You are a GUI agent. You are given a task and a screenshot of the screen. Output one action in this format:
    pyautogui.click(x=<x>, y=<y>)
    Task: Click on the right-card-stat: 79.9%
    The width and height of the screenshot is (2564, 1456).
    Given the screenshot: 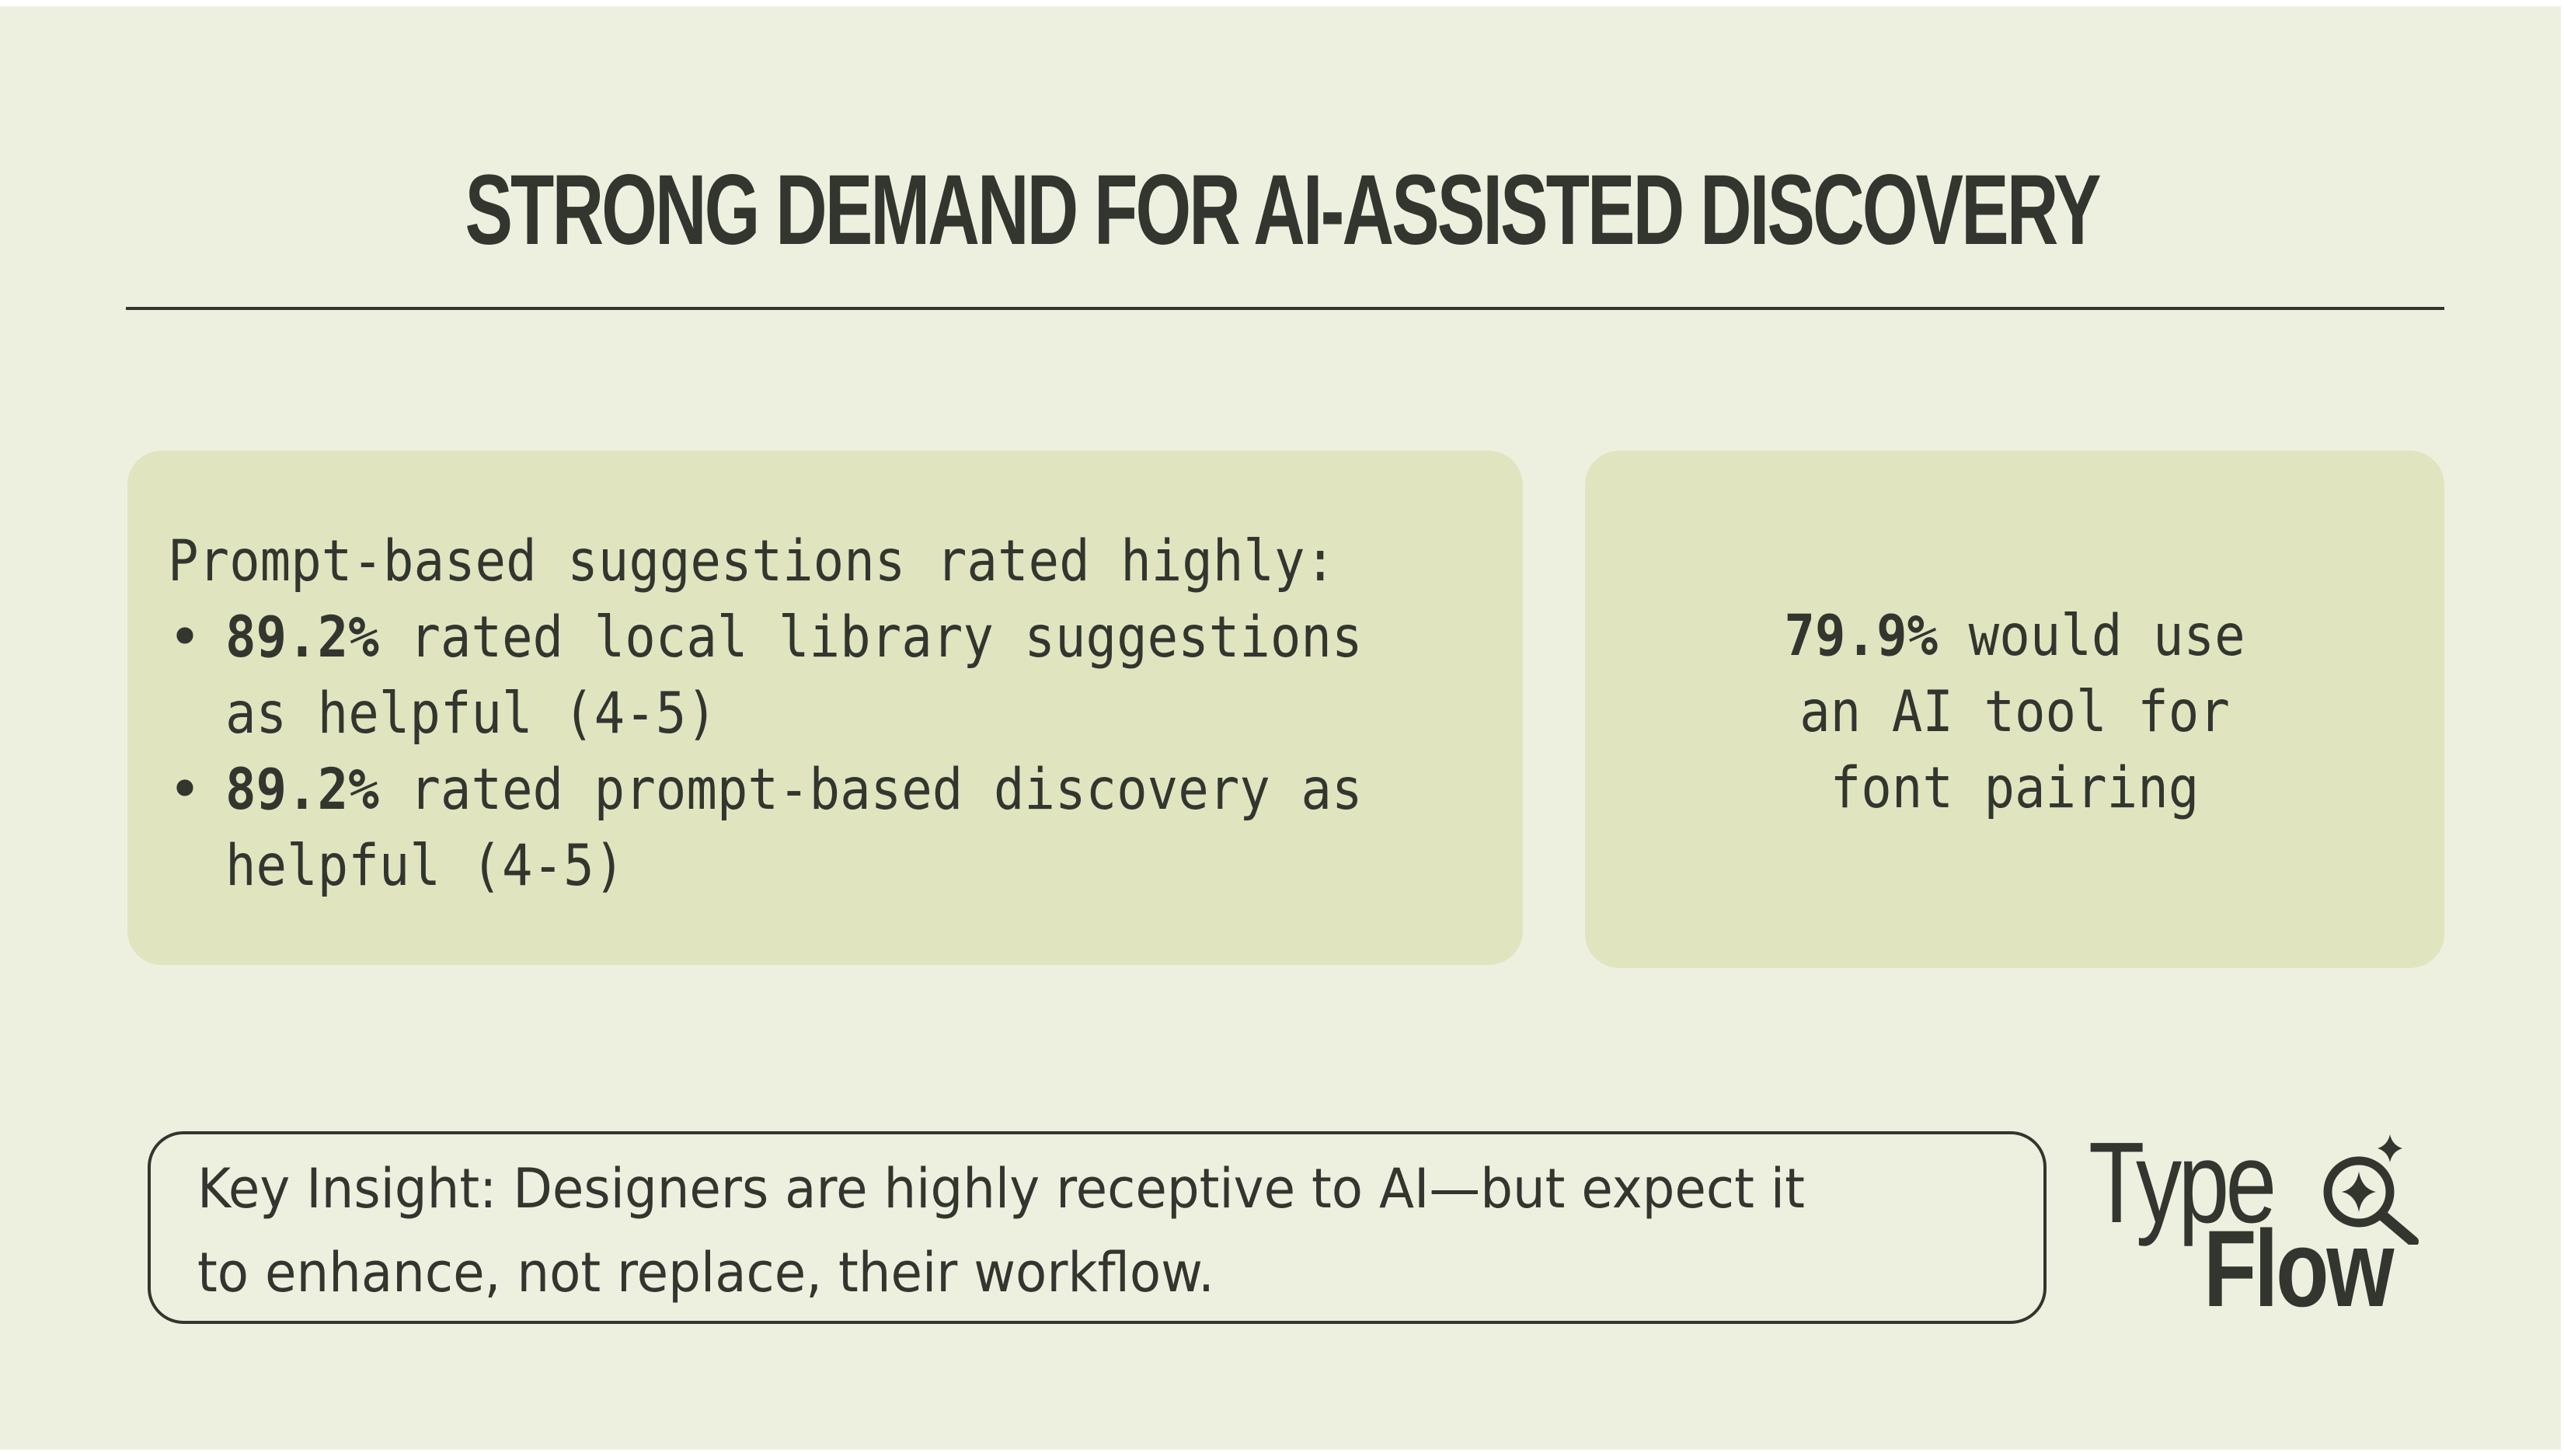 What is the action you would take?
    pyautogui.click(x=1862, y=636)
    